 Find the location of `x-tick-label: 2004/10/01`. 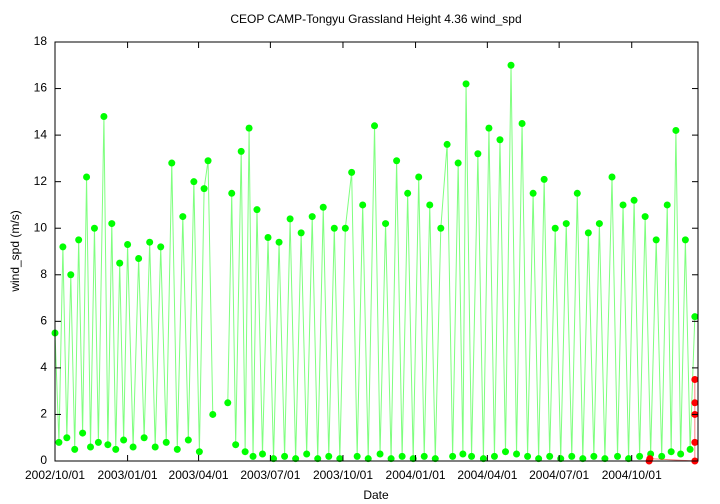

x-tick-label: 2004/10/01 is located at coordinates (632, 475).